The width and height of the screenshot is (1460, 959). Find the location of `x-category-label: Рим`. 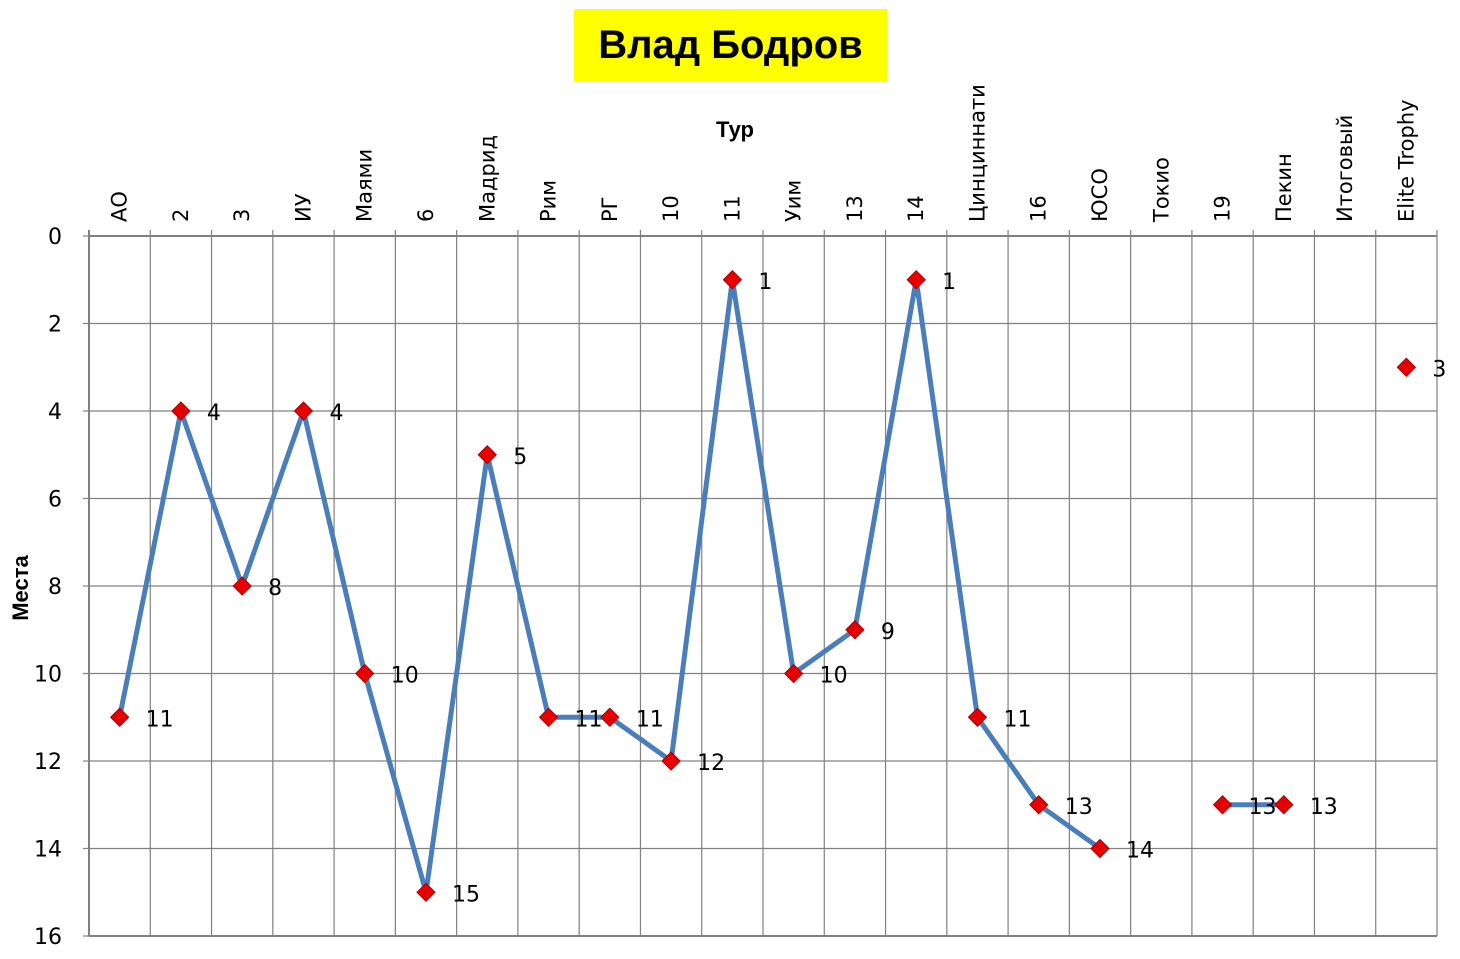

x-category-label: Рим is located at coordinates (549, 201).